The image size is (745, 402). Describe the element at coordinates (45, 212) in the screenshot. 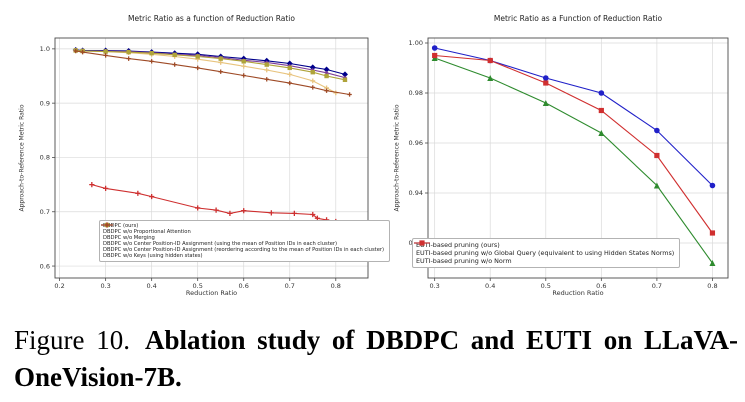

I see `y-tick-label: 0.7` at that location.